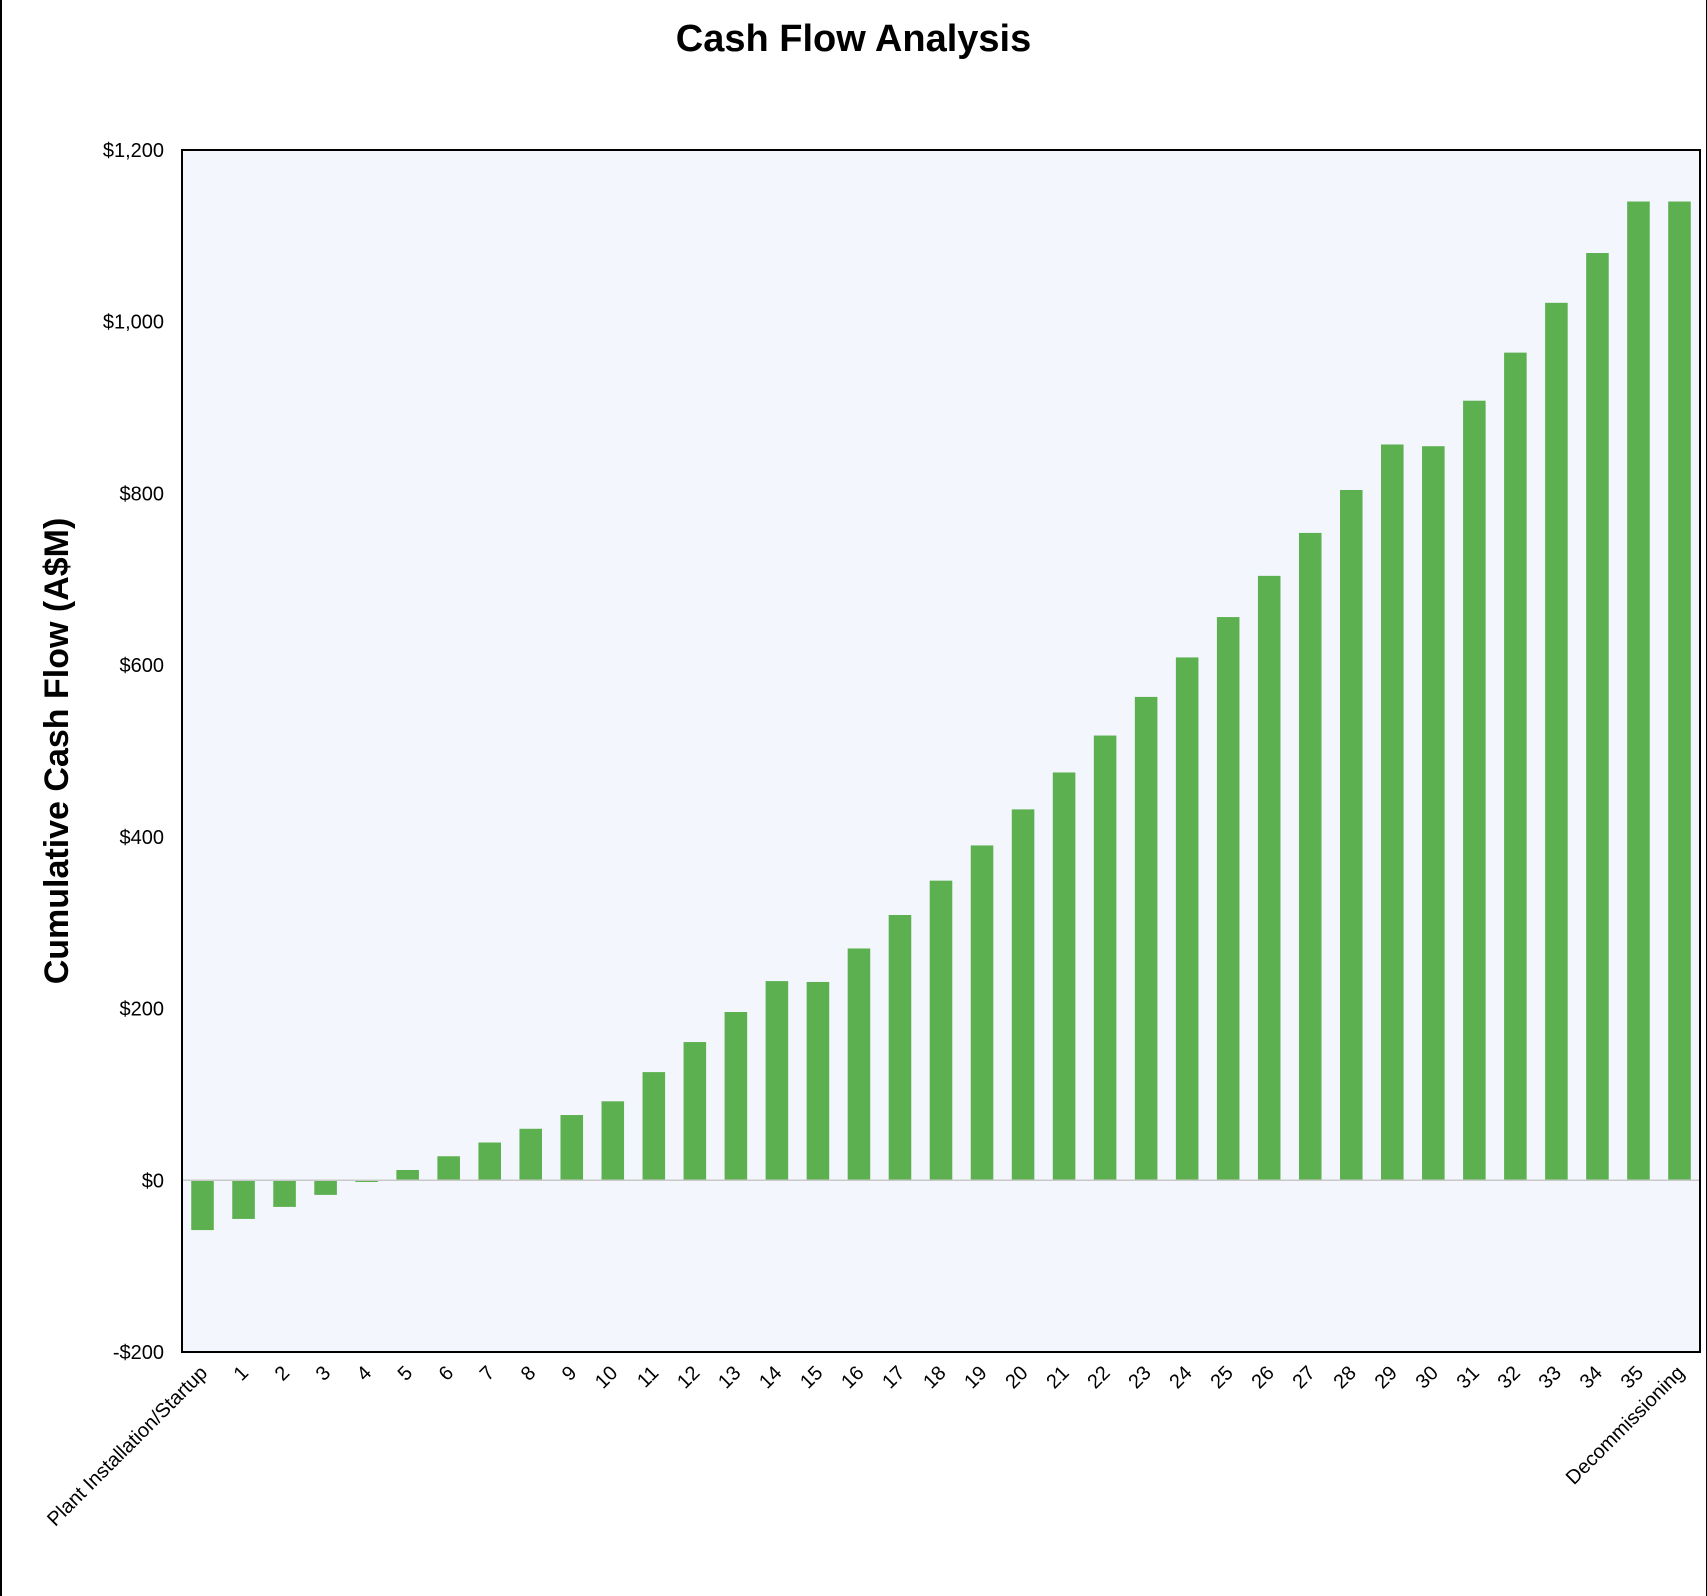  I want to click on y-tick-label: $800, so click(142, 494).